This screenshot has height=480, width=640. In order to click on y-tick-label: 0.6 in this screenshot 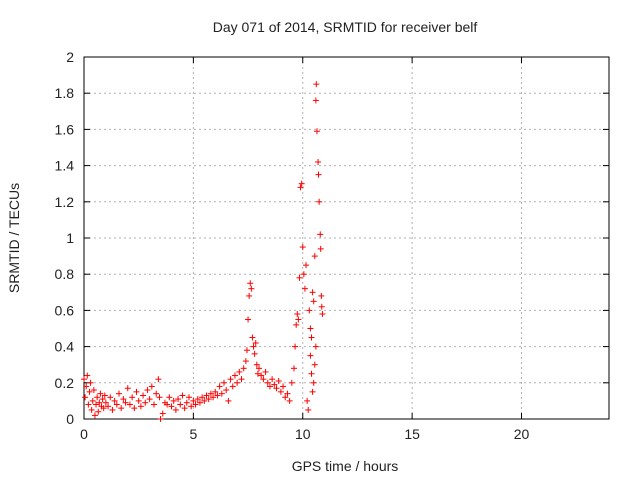, I will do `click(65, 310)`.